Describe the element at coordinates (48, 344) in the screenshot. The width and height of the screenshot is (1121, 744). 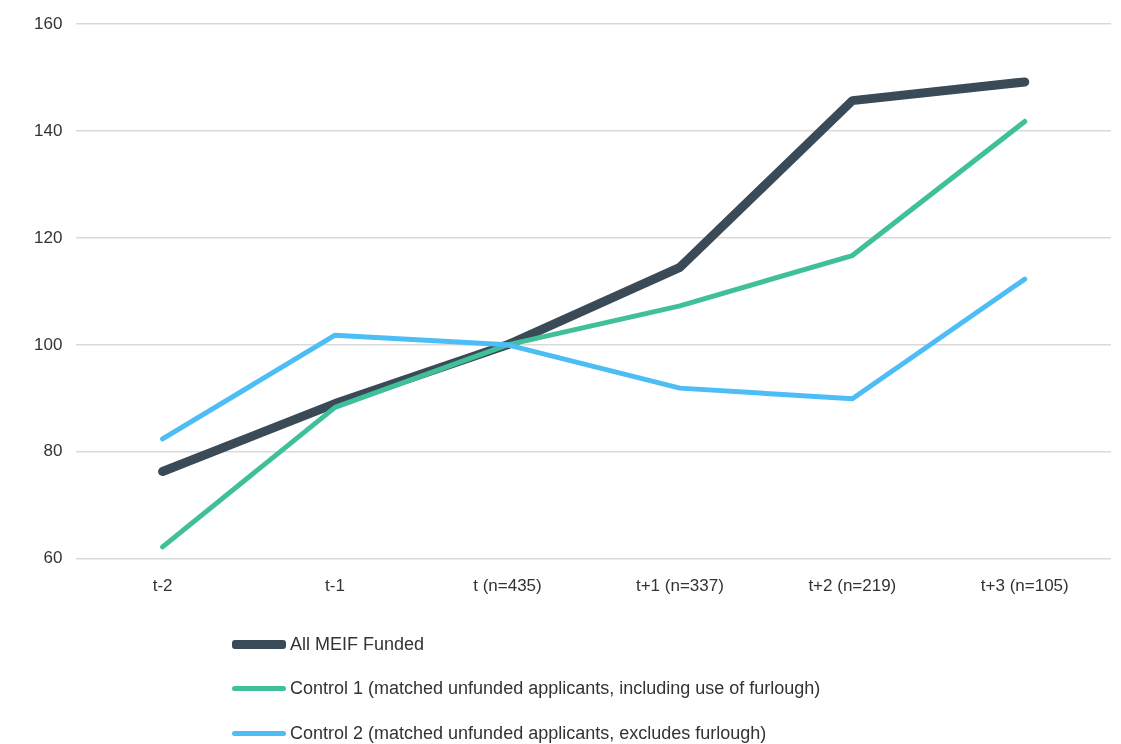
I see `y-tick-label: 100` at that location.